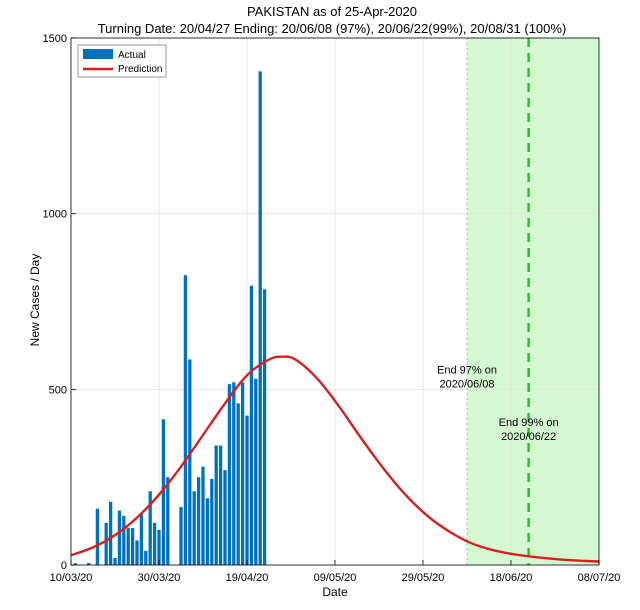 The image size is (640, 610). What do you see at coordinates (335, 592) in the screenshot?
I see `x-axis-label: Date` at bounding box center [335, 592].